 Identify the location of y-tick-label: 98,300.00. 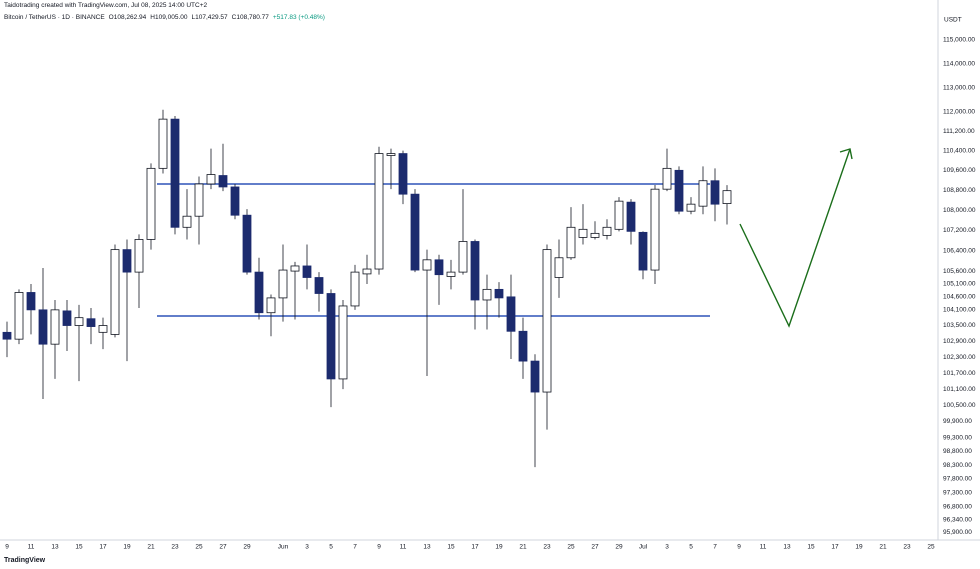
(957, 465).